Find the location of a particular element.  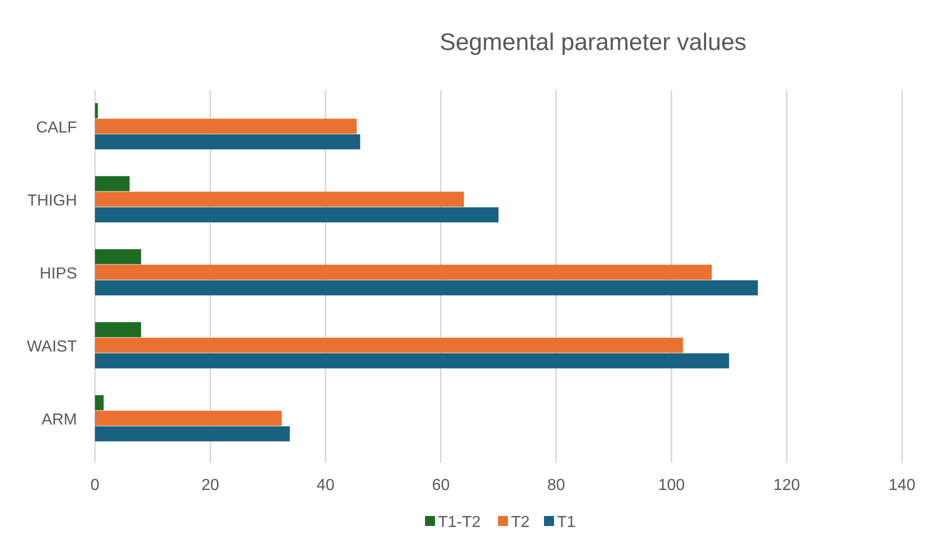

legend-label: T1-T2 is located at coordinates (459, 522).